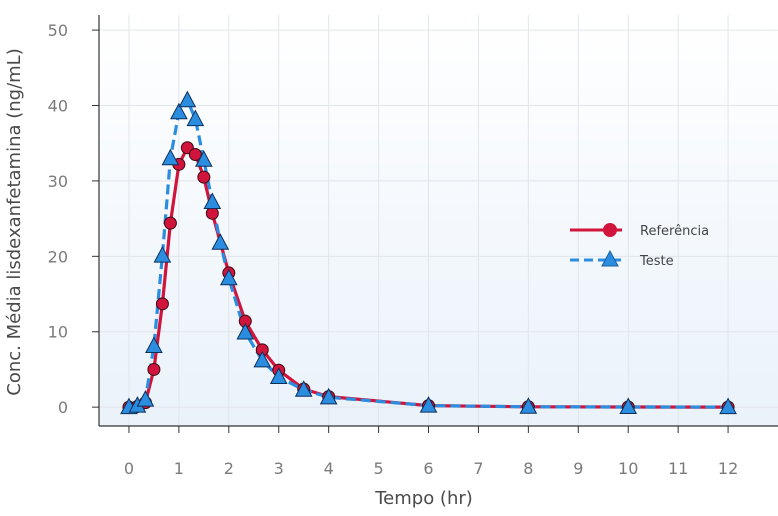  I want to click on legend-swatch-marker-referencia, so click(610, 230).